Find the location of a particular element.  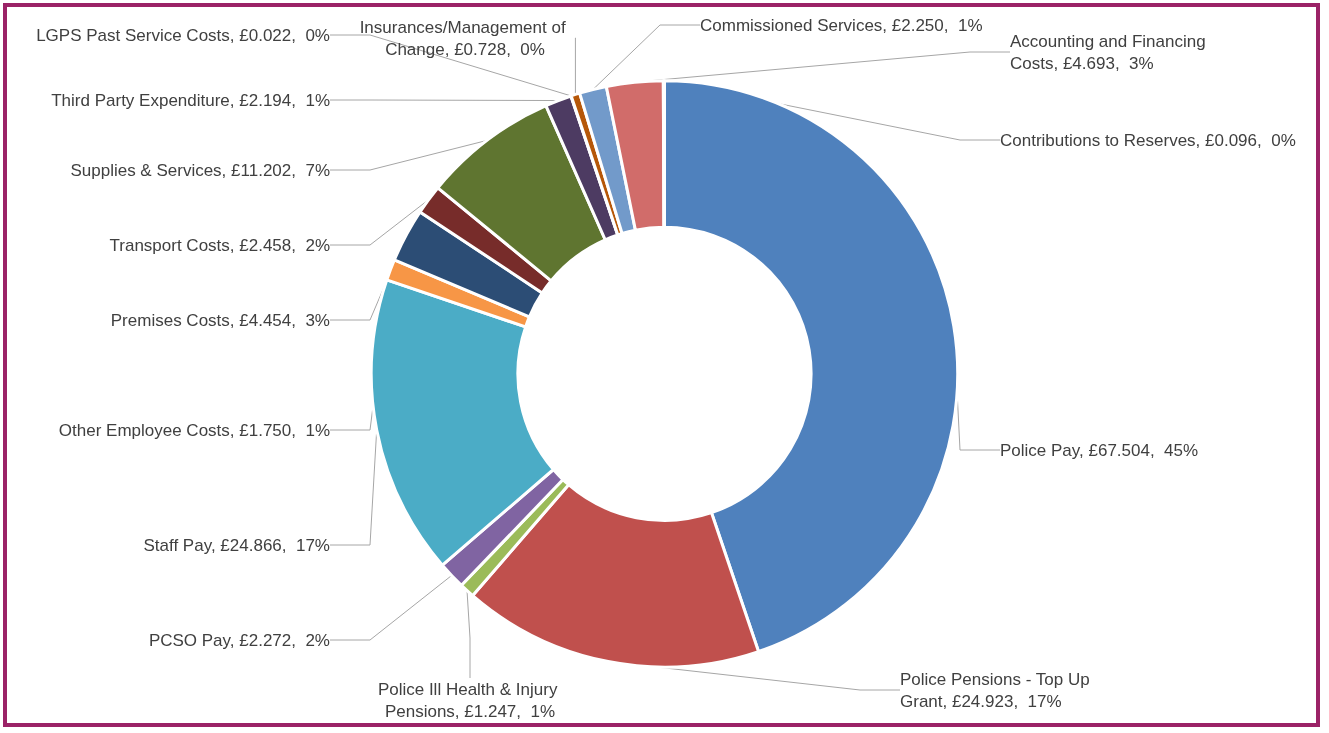

slice-label: Other Employee Costs, £1.750, 1% is located at coordinates (194, 430).